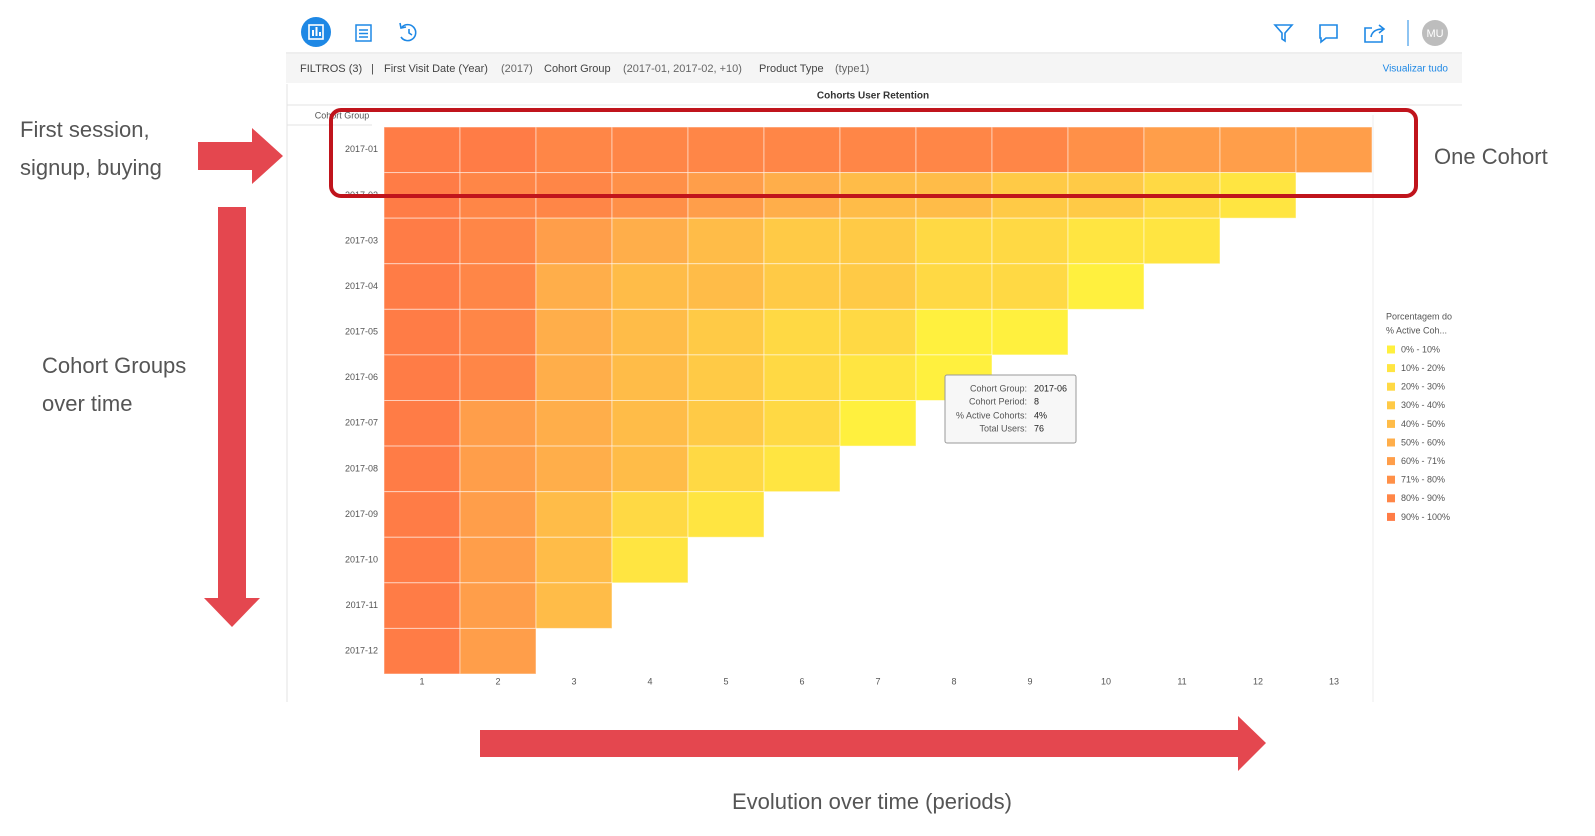 Image resolution: width=1595 pixels, height=836 pixels. I want to click on column-label: 10, so click(1106, 681).